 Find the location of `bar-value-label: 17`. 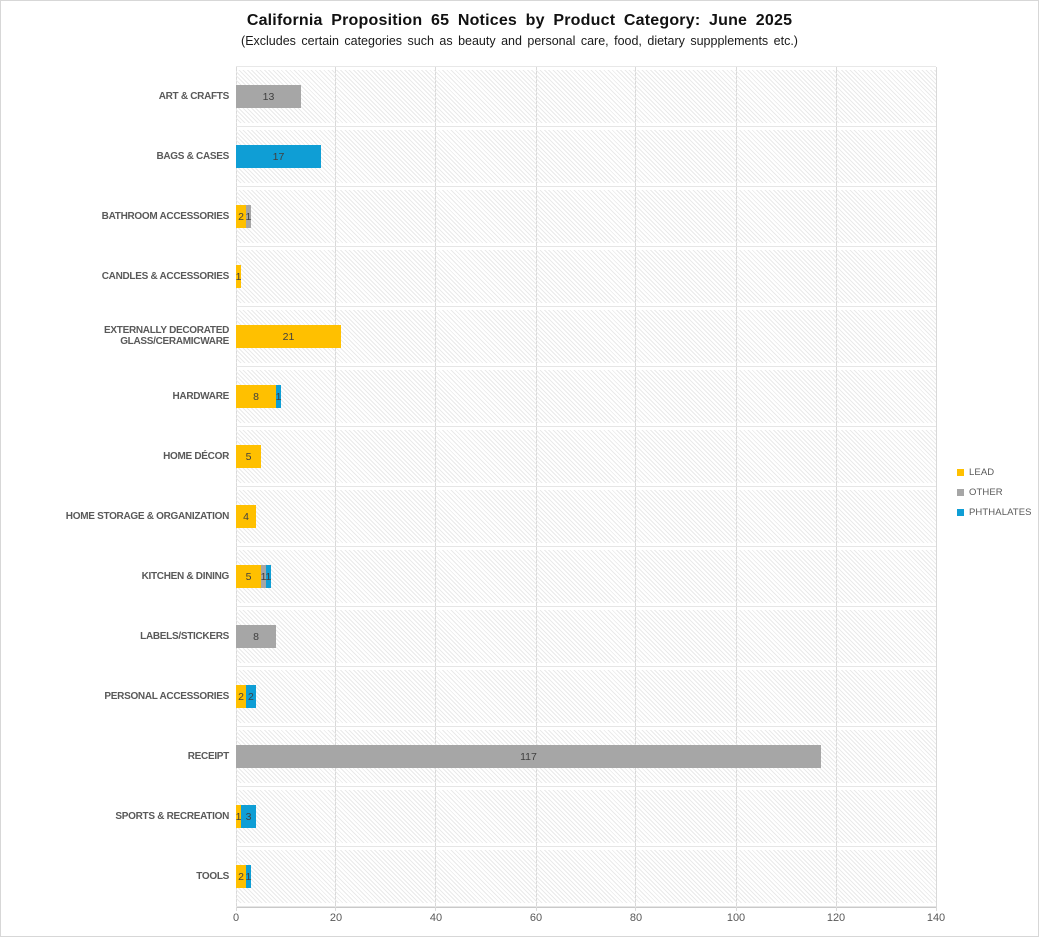

bar-value-label: 17 is located at coordinates (278, 156).